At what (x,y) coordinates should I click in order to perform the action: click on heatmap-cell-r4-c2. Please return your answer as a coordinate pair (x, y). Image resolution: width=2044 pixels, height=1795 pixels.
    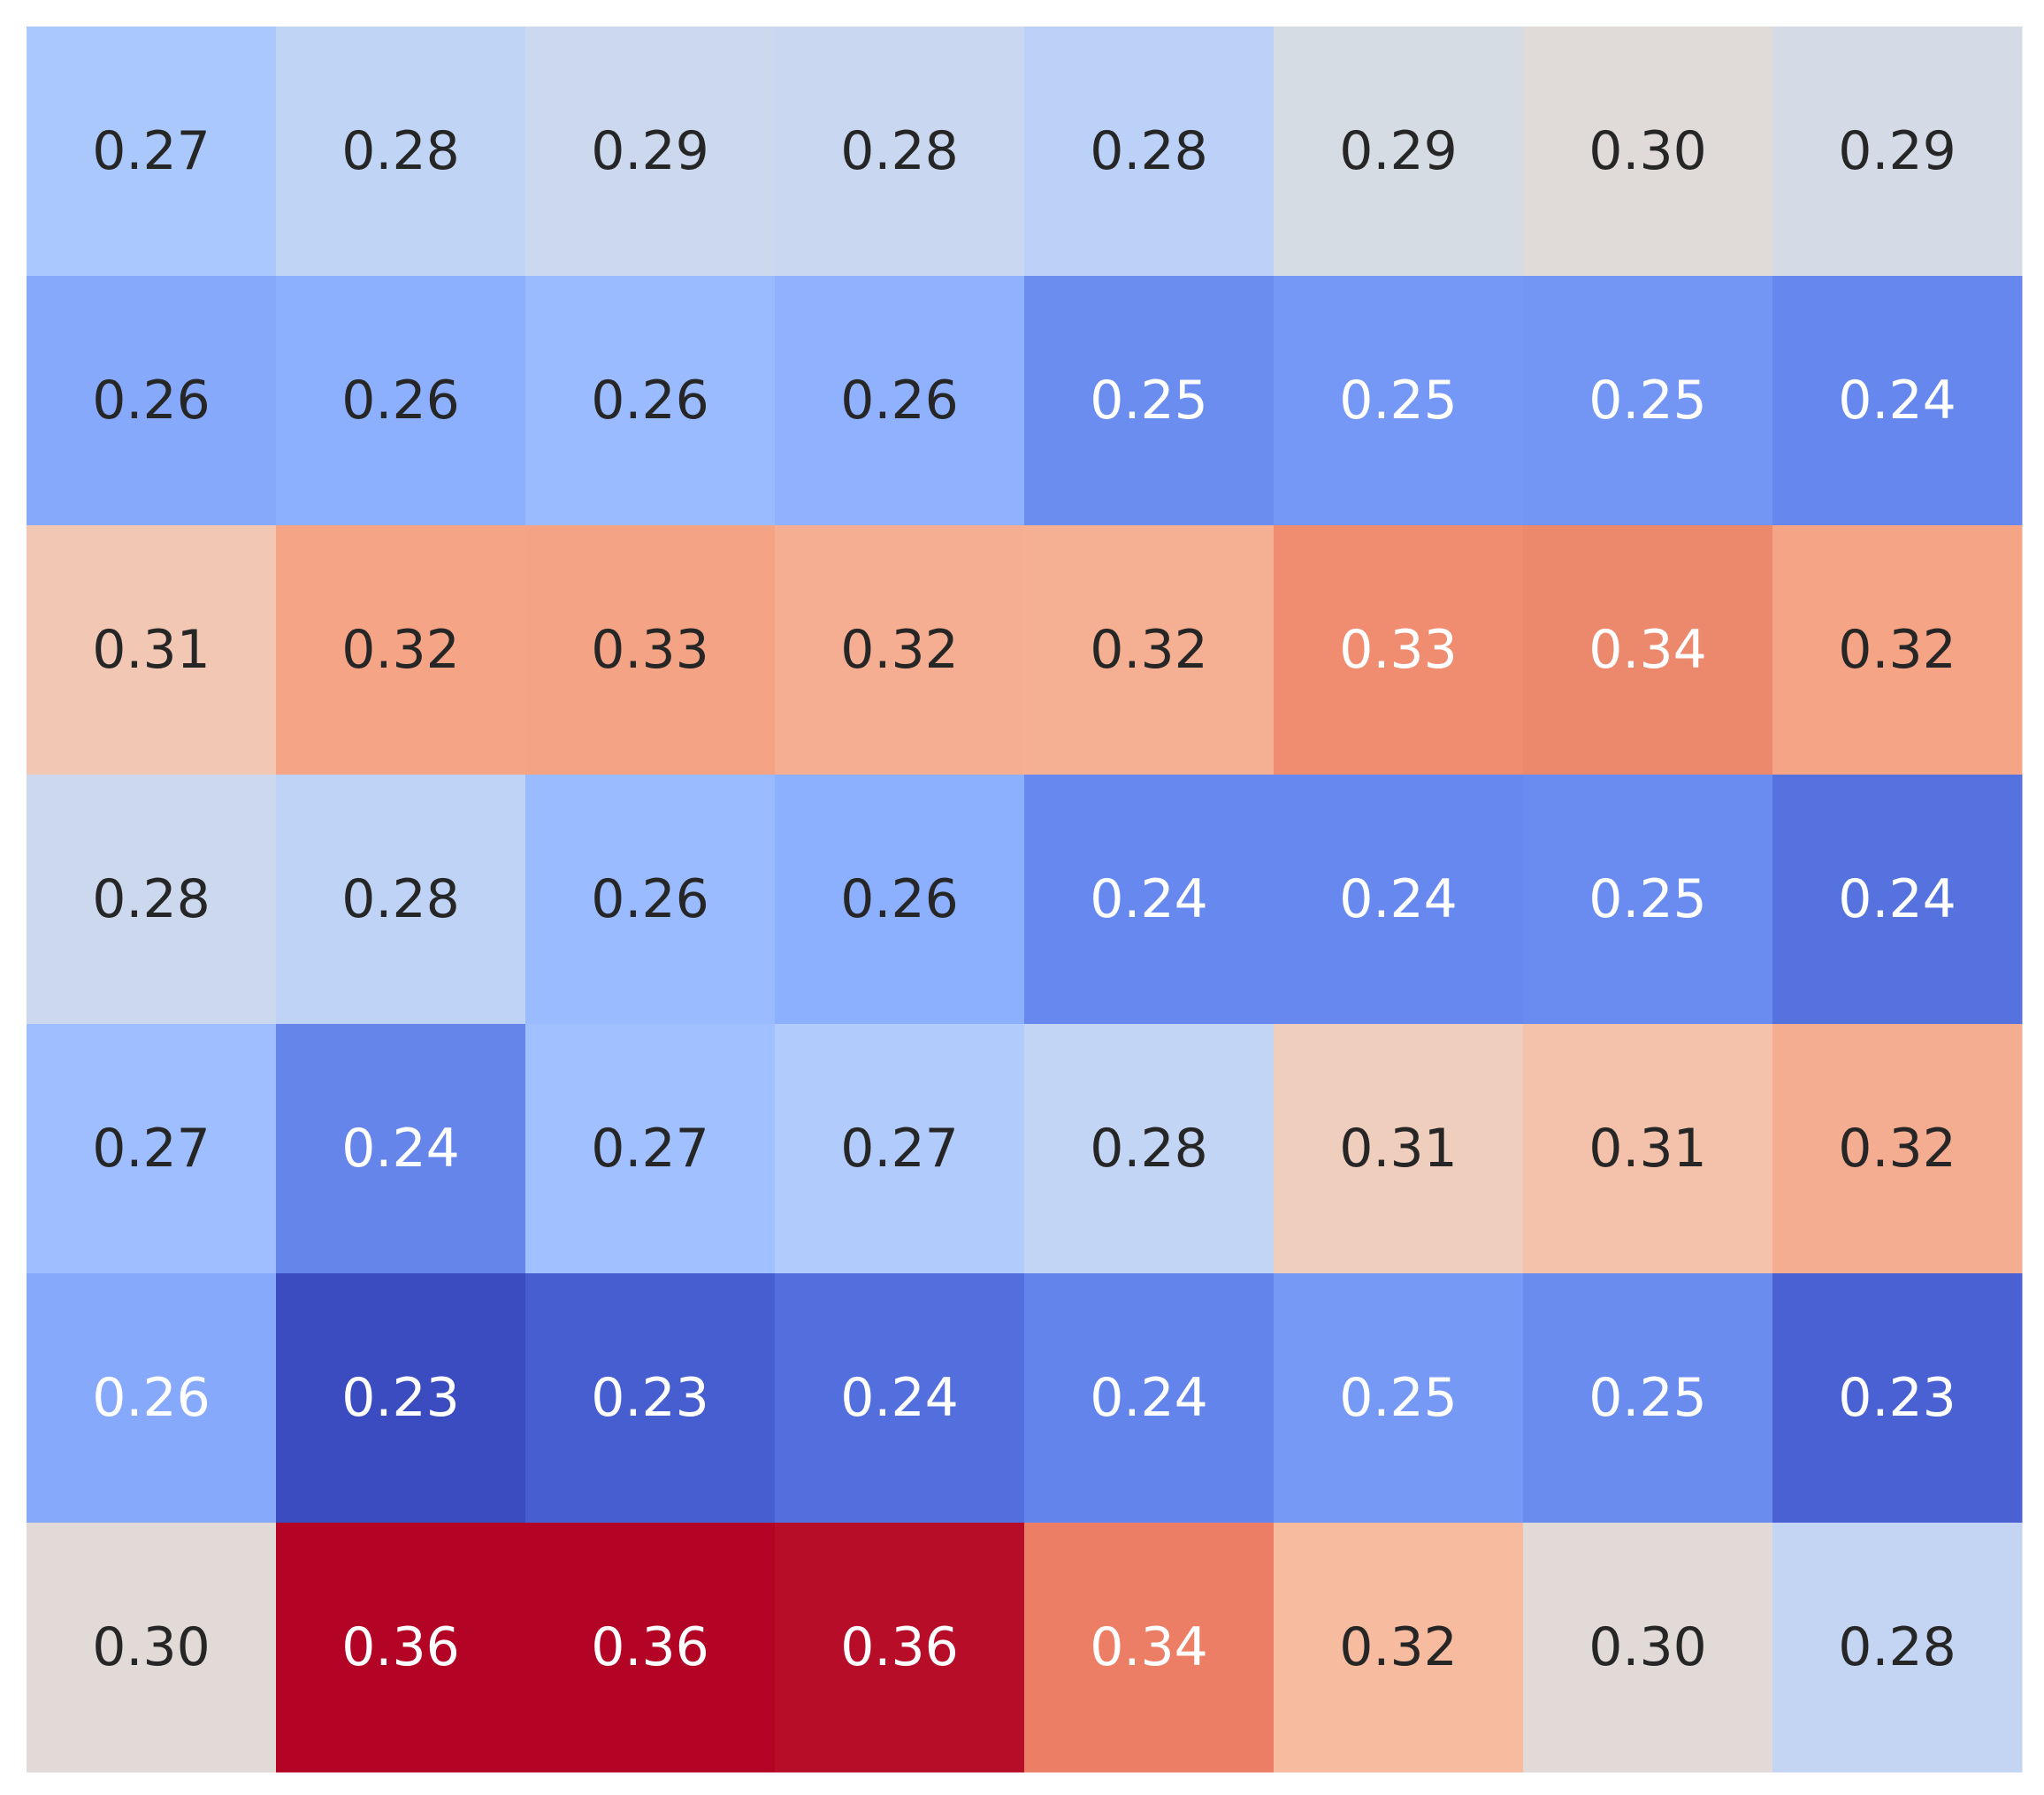
    Looking at the image, I should click on (650, 1149).